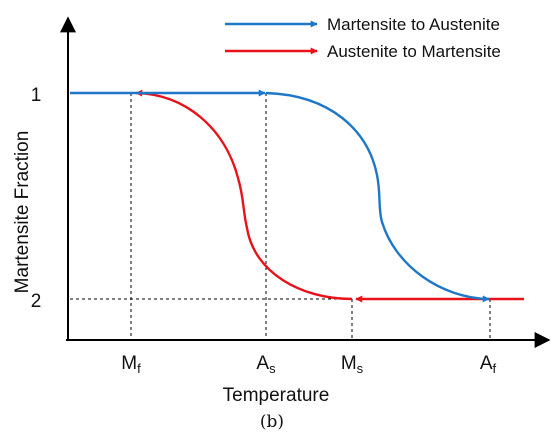 This screenshot has height=435, width=551. Describe the element at coordinates (495, 368) in the screenshot. I see `x-tick-af-sub: f` at that location.